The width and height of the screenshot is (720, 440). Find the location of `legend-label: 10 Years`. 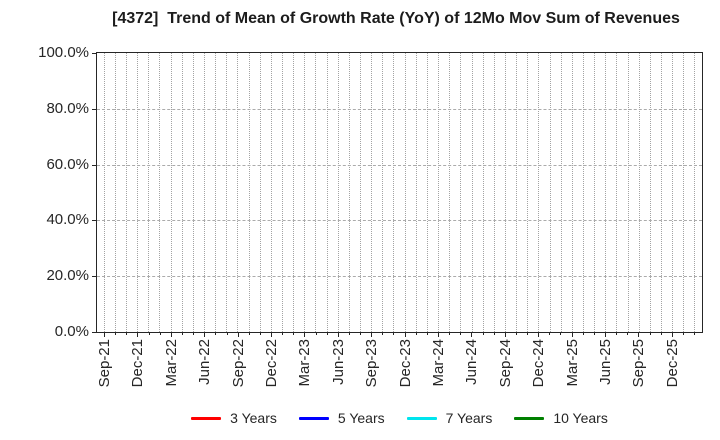

legend-label: 10 Years is located at coordinates (580, 418).